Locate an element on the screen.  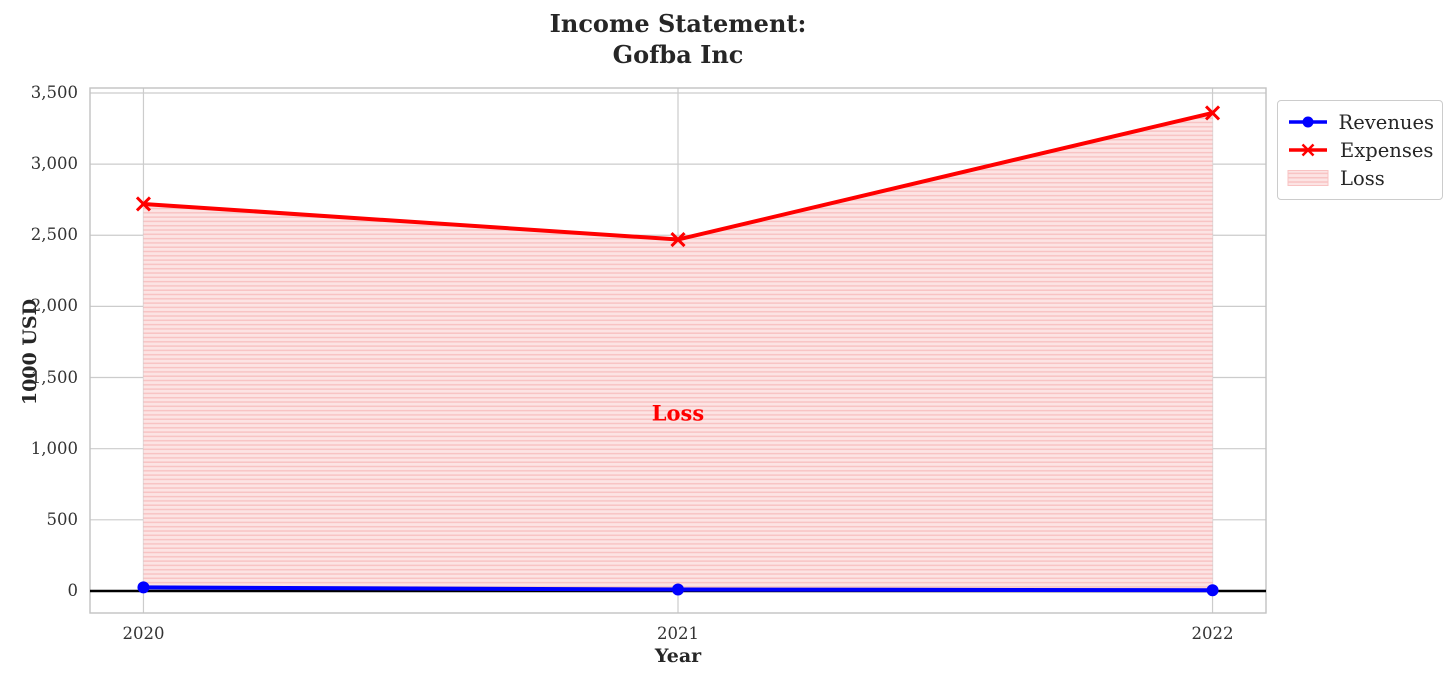
loss-patch-swatch is located at coordinates (1308, 178).